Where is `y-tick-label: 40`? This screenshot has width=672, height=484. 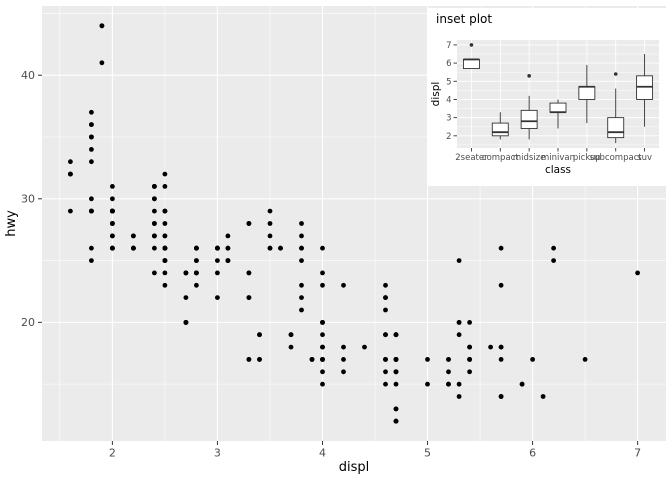
y-tick-label: 40 is located at coordinates (28, 75).